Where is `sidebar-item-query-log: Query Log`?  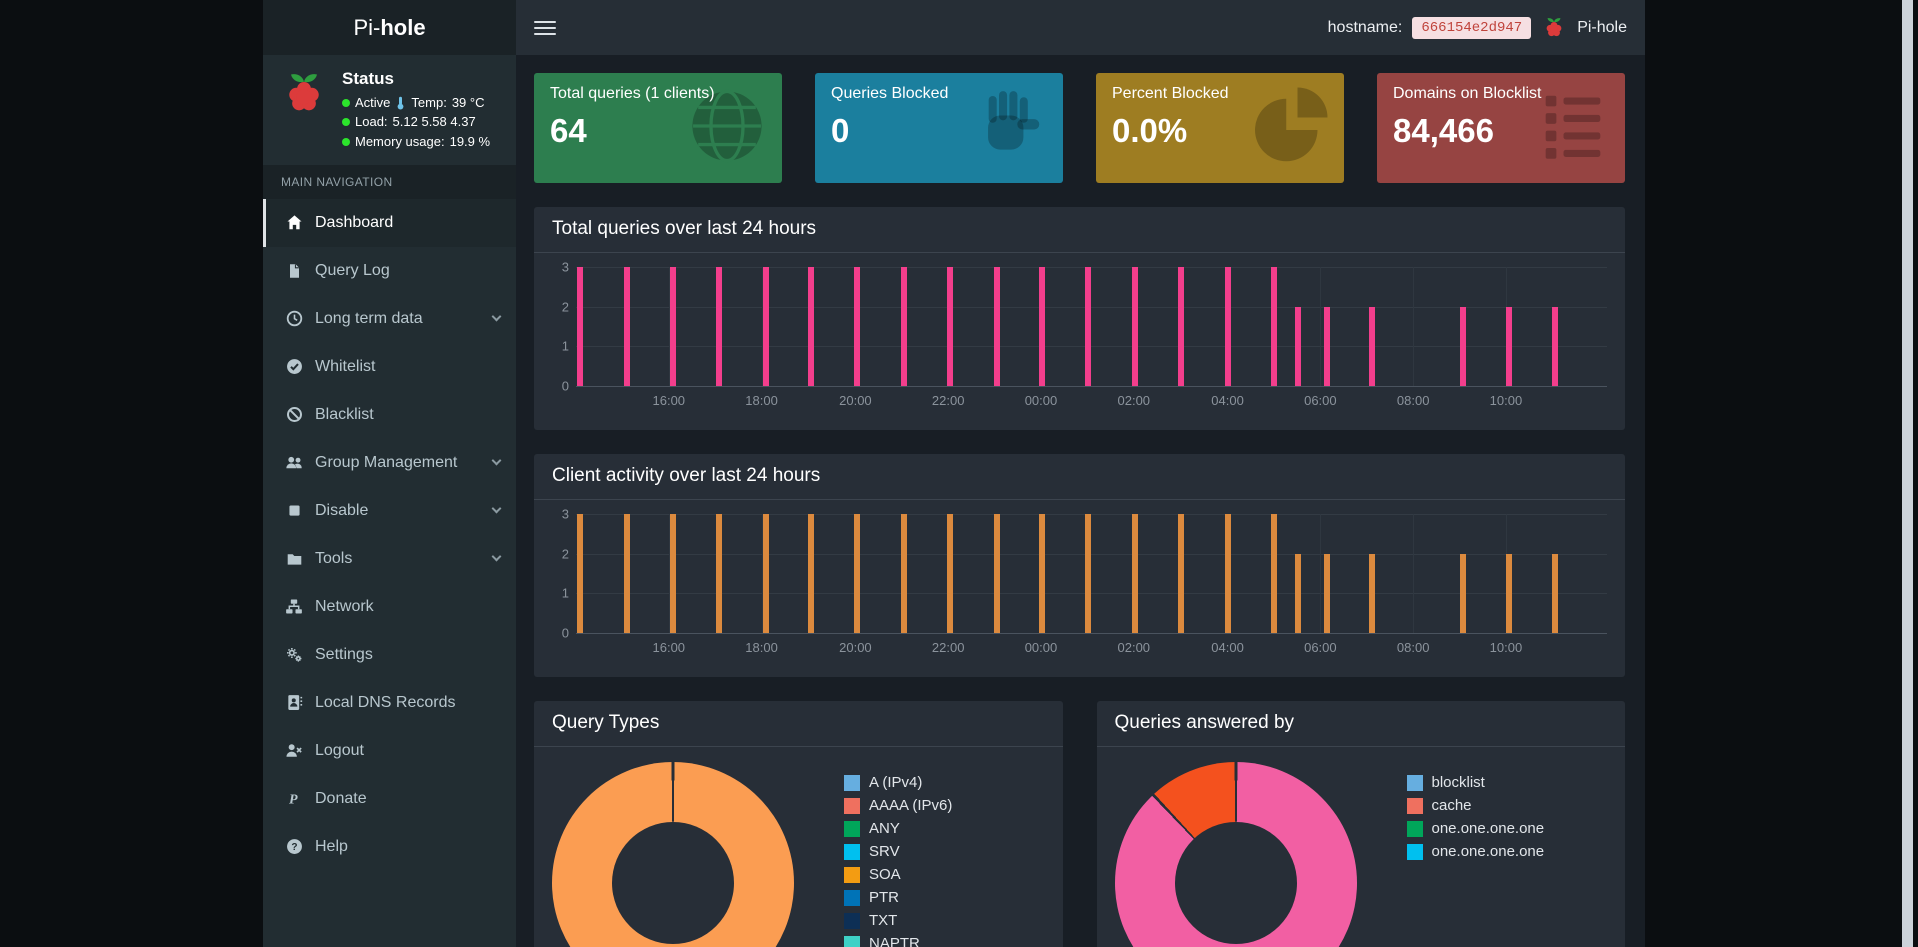 sidebar-item-query-log: Query Log is located at coordinates (389, 271).